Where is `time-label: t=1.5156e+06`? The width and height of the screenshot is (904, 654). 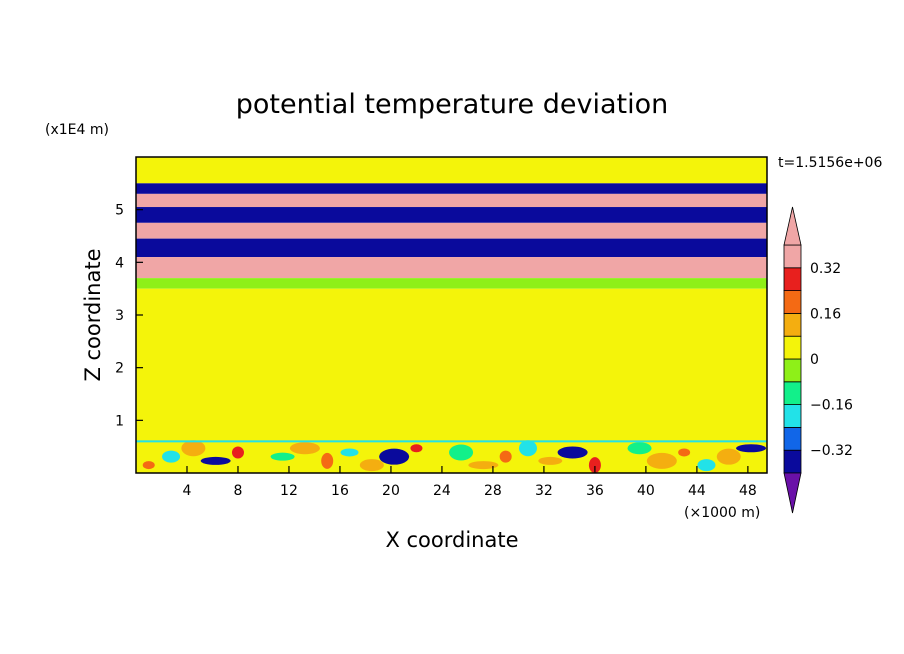 time-label: t=1.5156e+06 is located at coordinates (830, 163).